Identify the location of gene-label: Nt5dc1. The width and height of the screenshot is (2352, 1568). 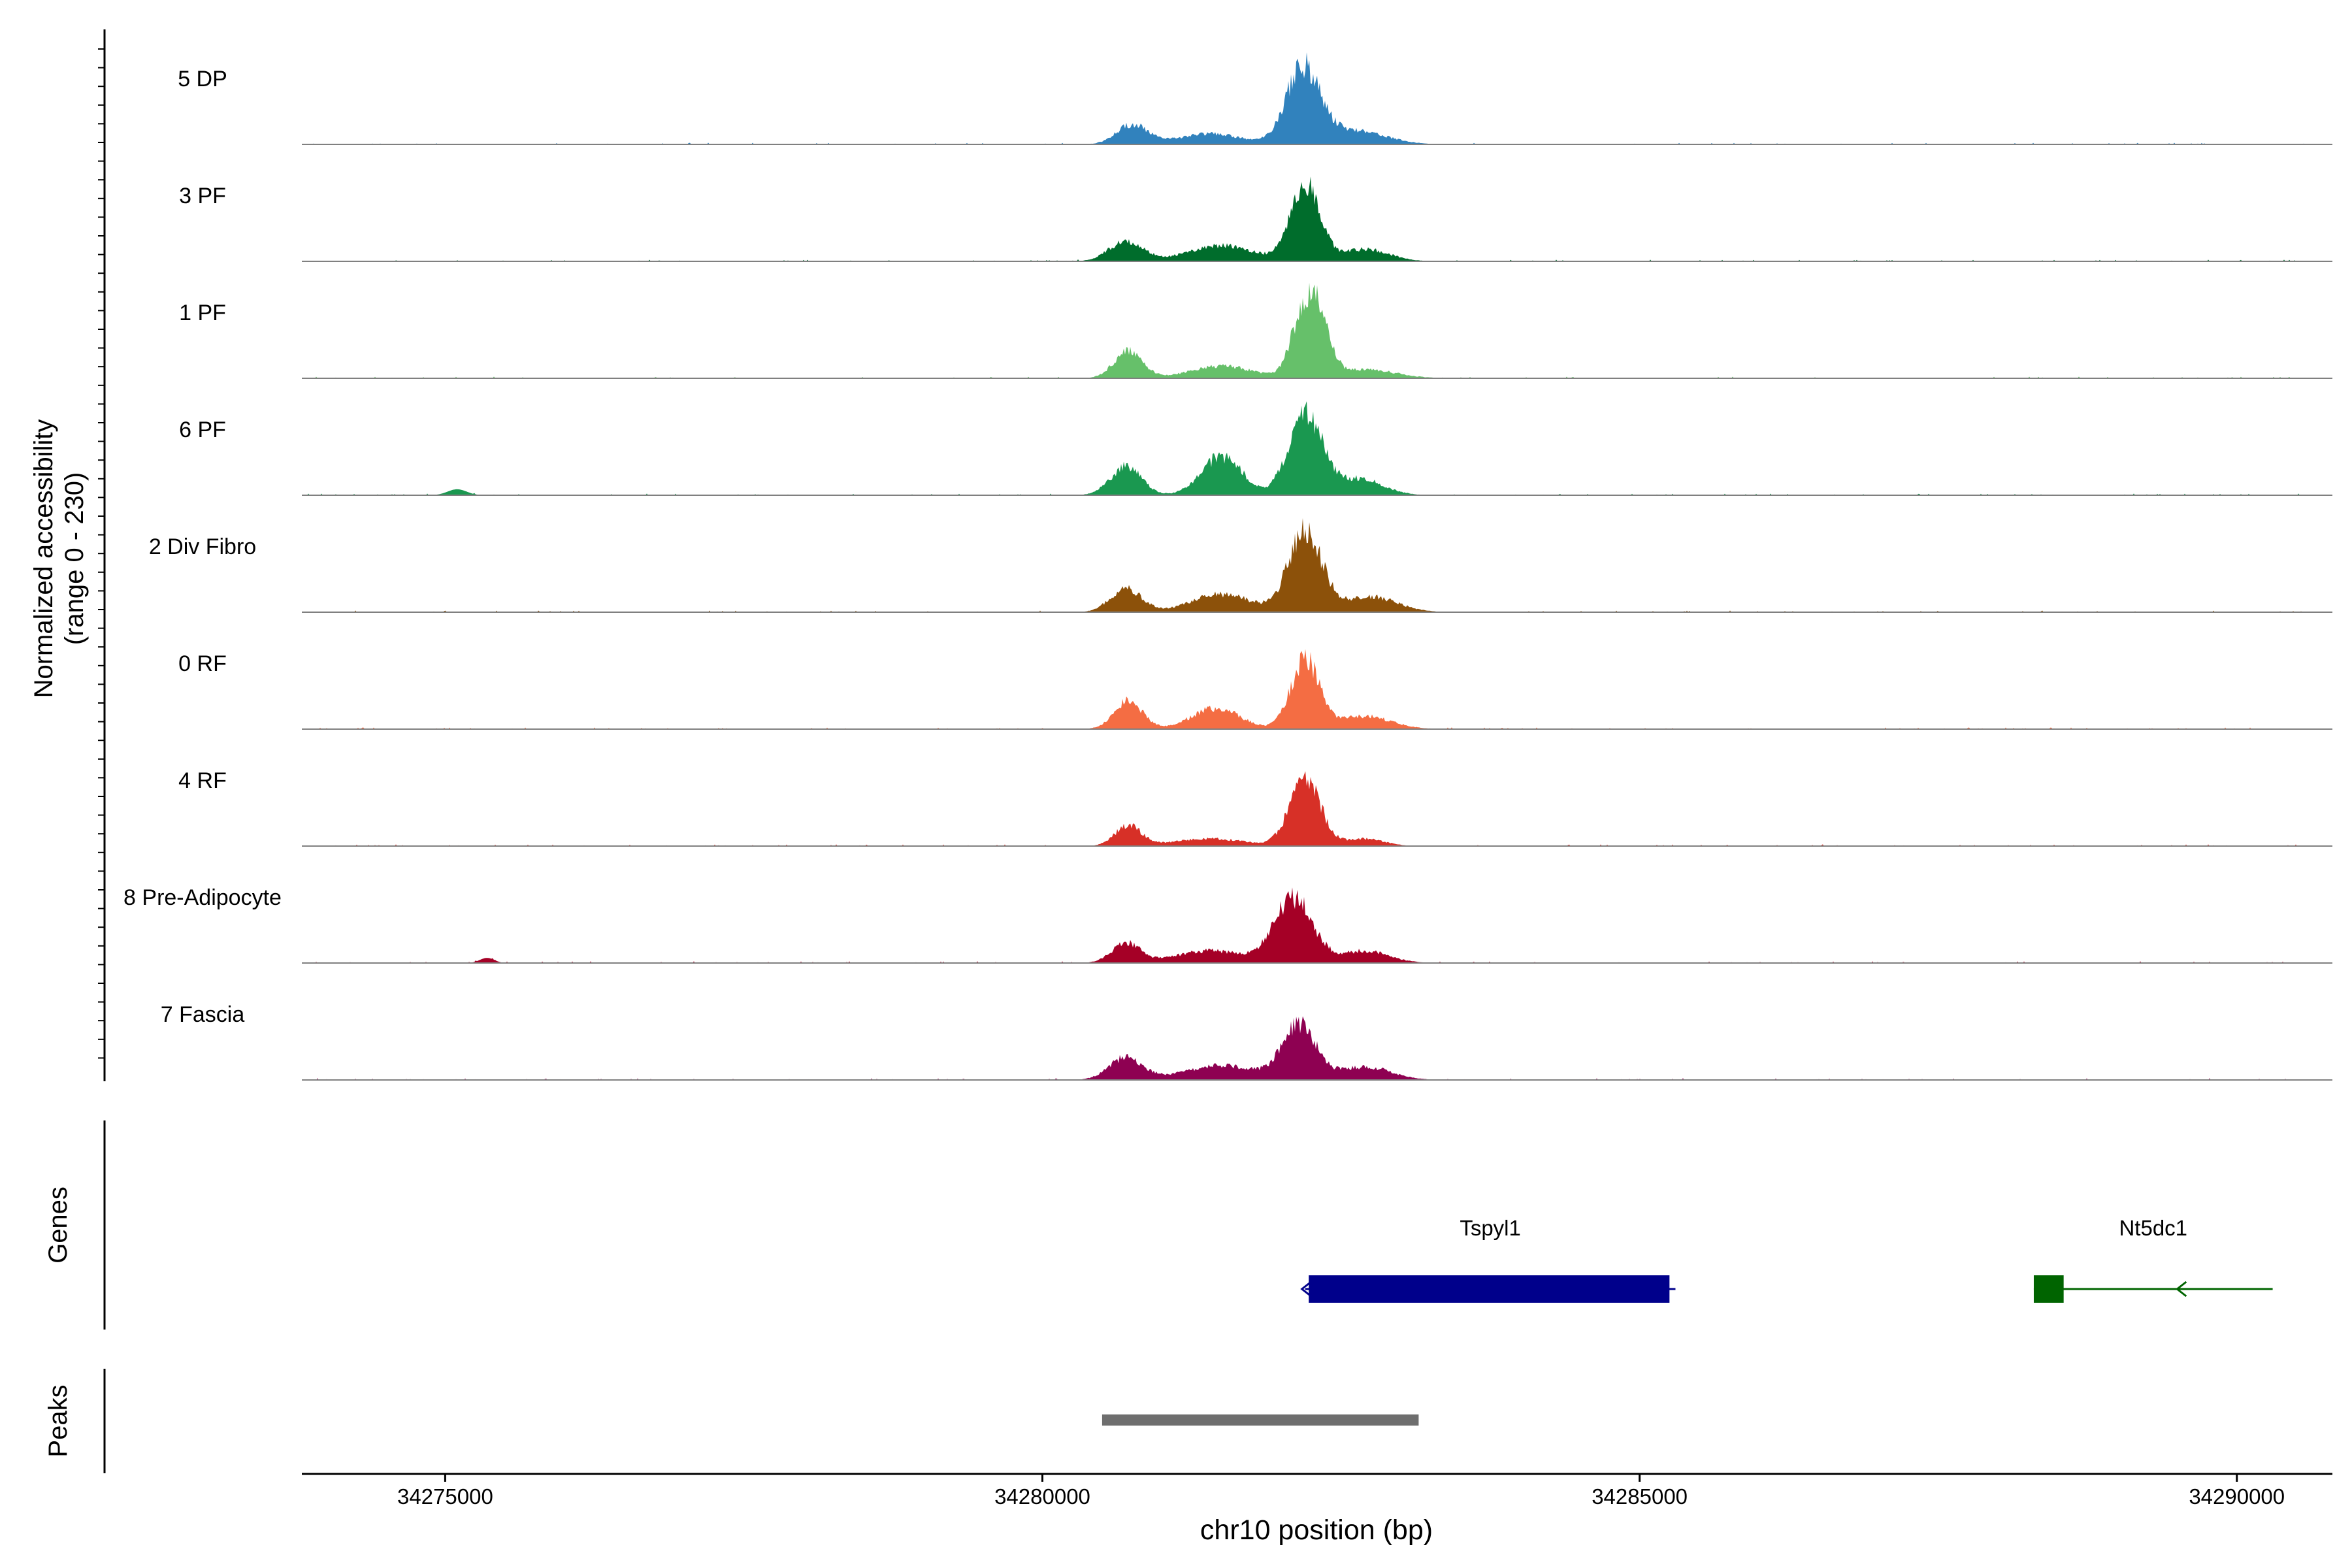
(2153, 1228).